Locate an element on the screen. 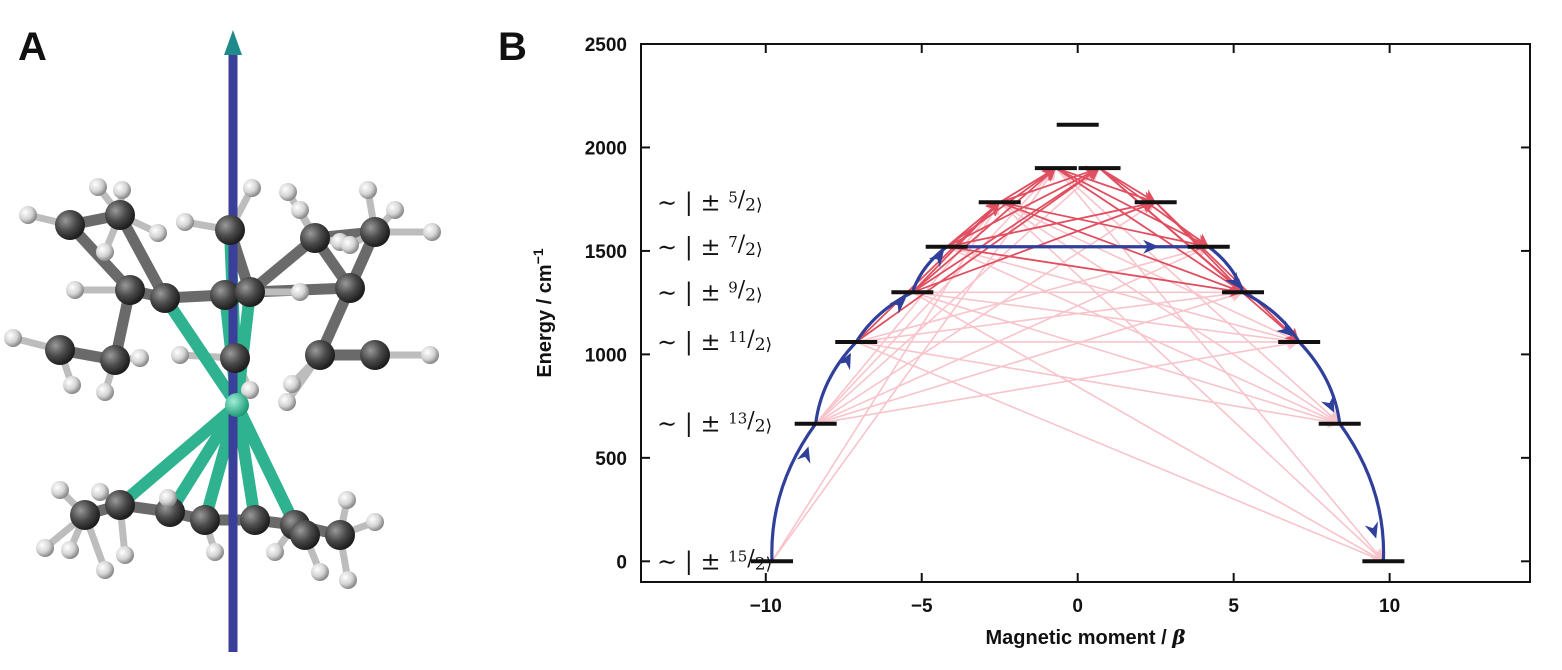  y-tick-label: 0 is located at coordinates (621, 562).